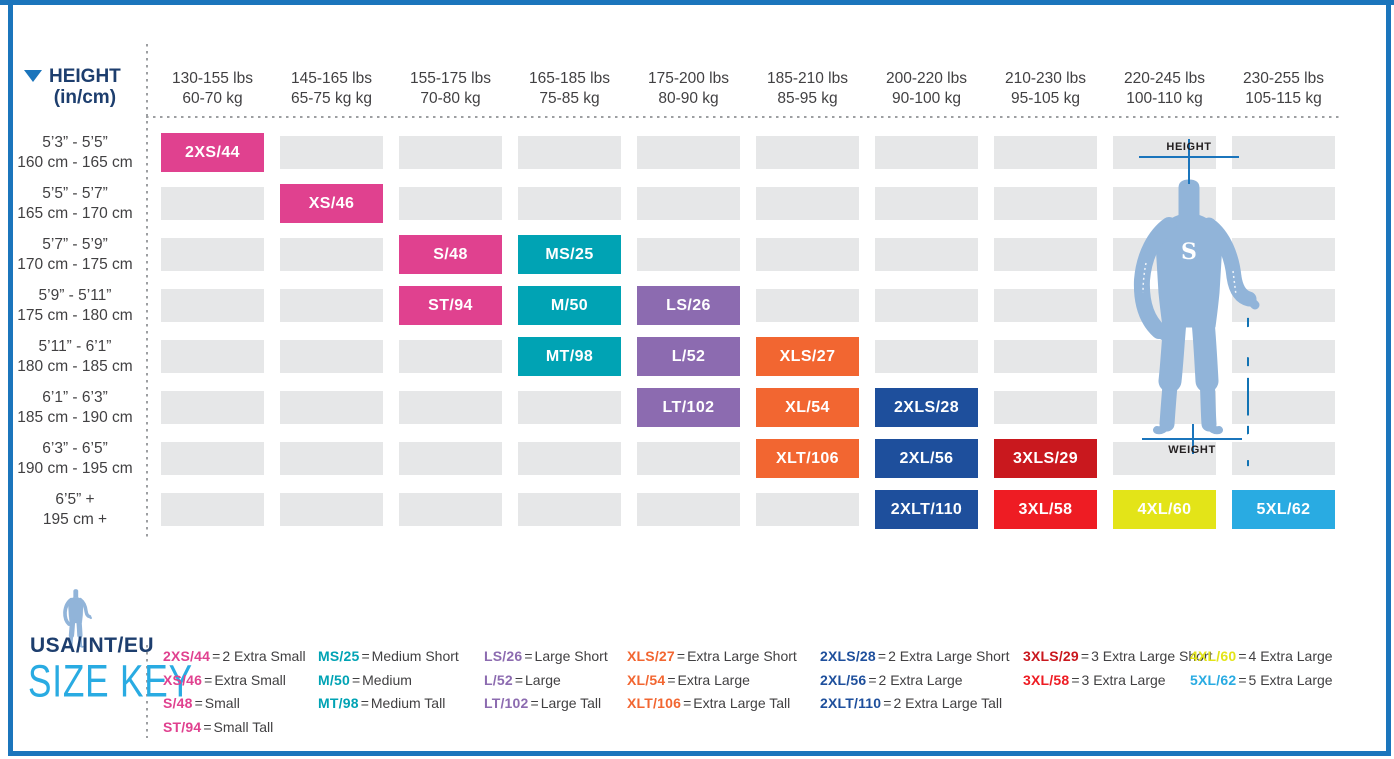 This screenshot has height=759, width=1394. I want to click on size-description: Small, so click(222, 703).